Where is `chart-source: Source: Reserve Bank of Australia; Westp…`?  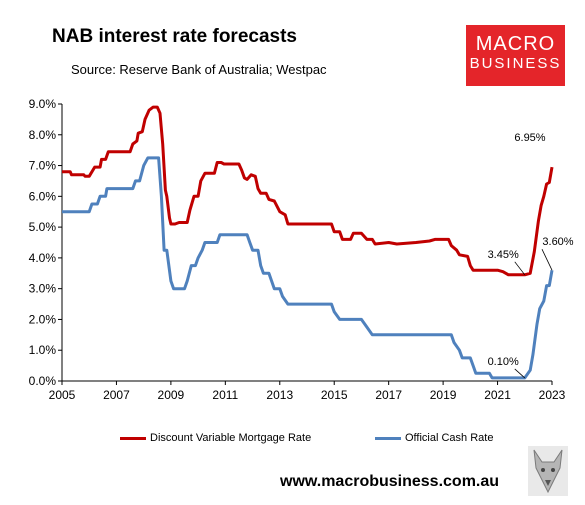
chart-source: Source: Reserve Bank of Australia; Westp… is located at coordinates (199, 69).